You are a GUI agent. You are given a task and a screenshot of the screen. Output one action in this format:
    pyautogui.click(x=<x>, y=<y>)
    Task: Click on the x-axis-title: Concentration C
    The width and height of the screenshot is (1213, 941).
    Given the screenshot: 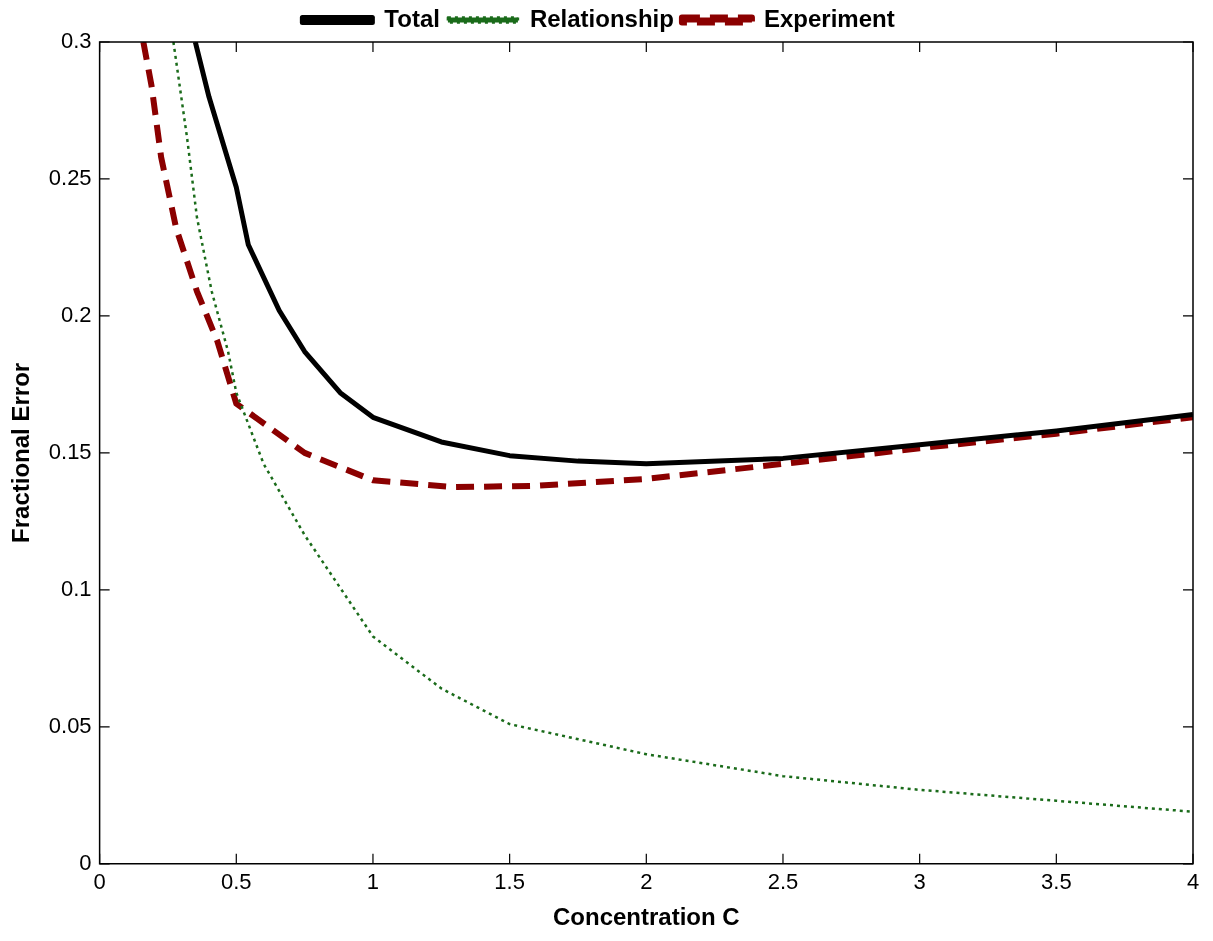 What is the action you would take?
    pyautogui.click(x=646, y=917)
    